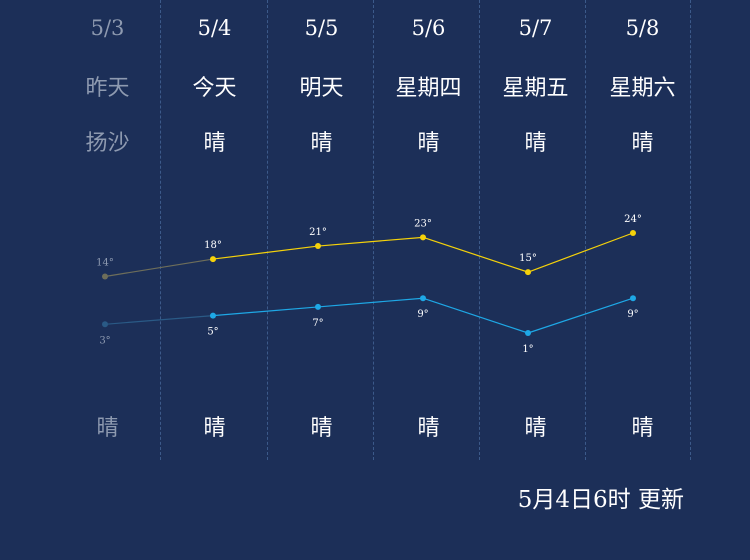  What do you see at coordinates (600, 500) in the screenshot?
I see `update-time: 5月4日6时 更新` at bounding box center [600, 500].